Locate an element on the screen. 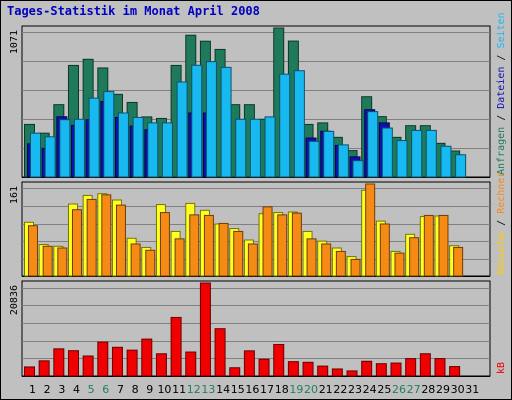 The image size is (512, 400). x-tick-label-day-26: 26 is located at coordinates (399, 389).